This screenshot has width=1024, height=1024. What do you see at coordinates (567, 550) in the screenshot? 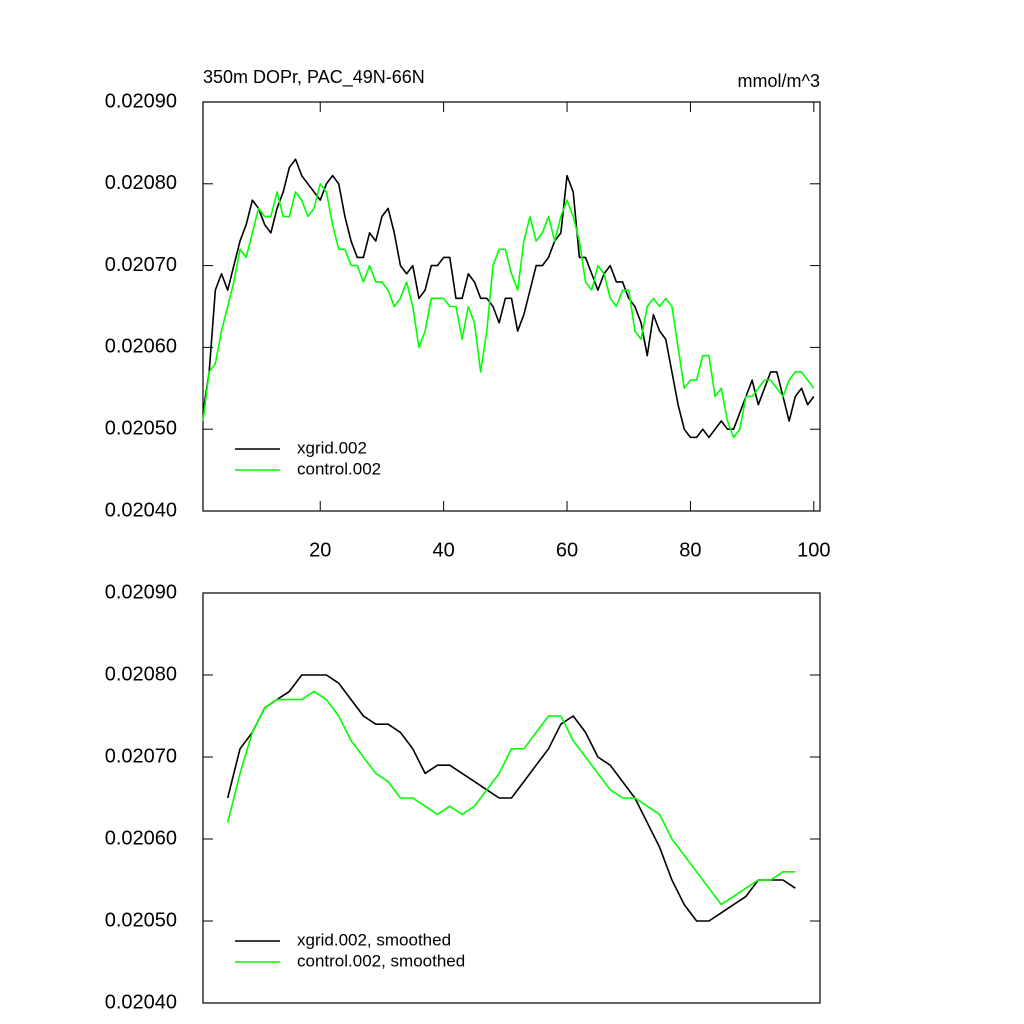
I see `x-tick-label: 60` at bounding box center [567, 550].